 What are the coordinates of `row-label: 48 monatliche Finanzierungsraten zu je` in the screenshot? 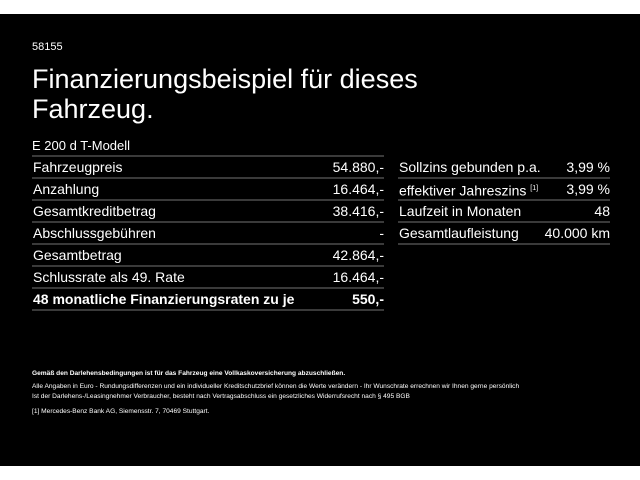 It's located at (163, 299).